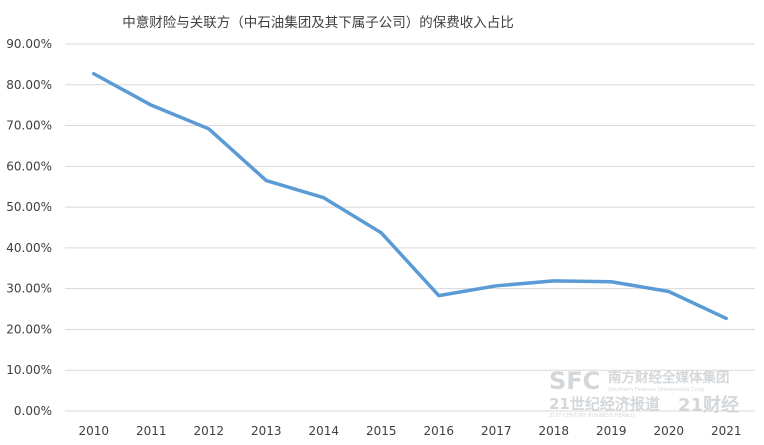 The width and height of the screenshot is (764, 445). Describe the element at coordinates (708, 405) in the screenshot. I see `watermark-brand: 21财经` at that location.